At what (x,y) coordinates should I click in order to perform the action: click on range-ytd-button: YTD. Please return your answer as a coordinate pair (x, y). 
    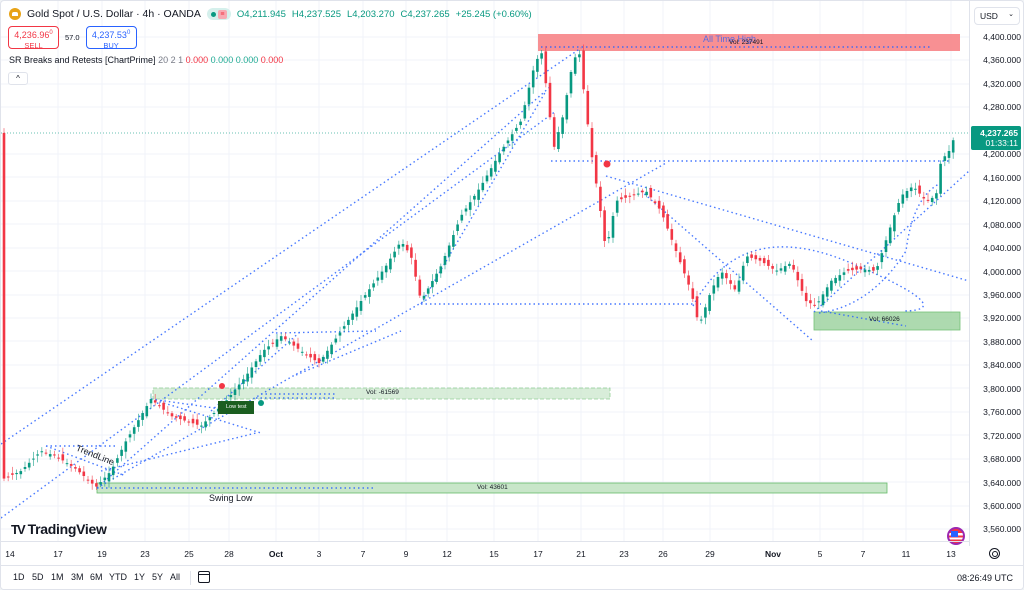
    Looking at the image, I should click on (118, 577).